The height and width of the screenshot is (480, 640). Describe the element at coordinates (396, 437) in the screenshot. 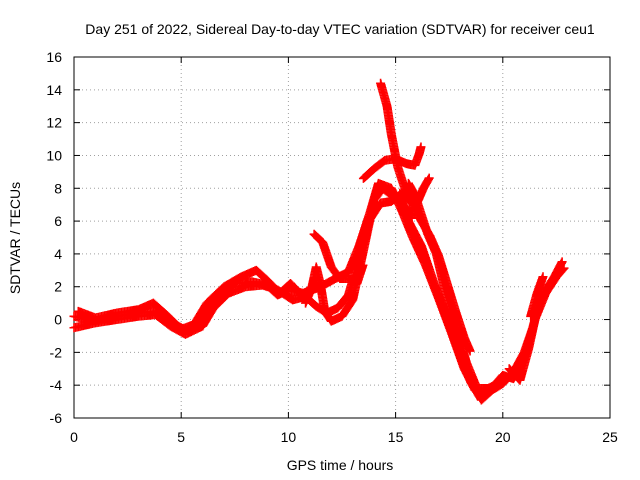

I see `x-tick-label: 15` at that location.